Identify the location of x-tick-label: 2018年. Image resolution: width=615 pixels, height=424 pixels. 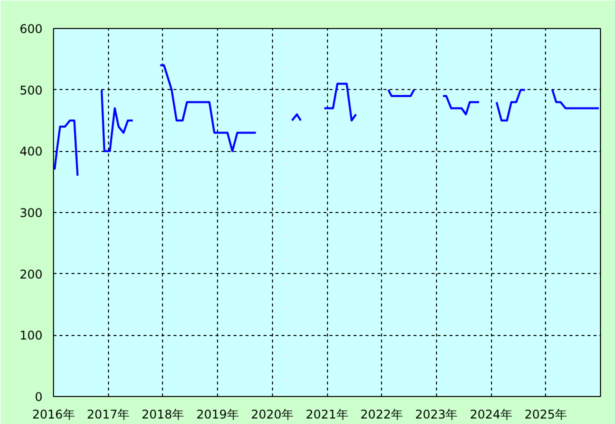
(163, 415).